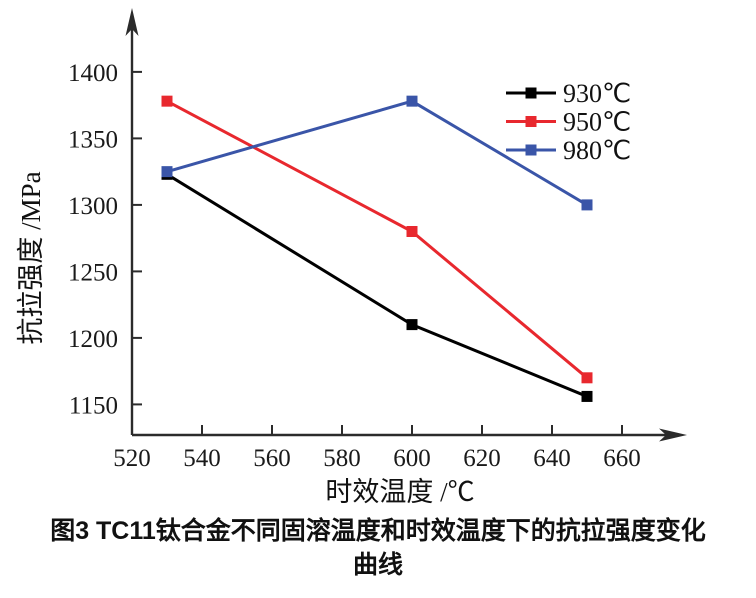 The height and width of the screenshot is (598, 756). Describe the element at coordinates (377, 153) in the screenshot. I see `series-line-980℃` at that location.